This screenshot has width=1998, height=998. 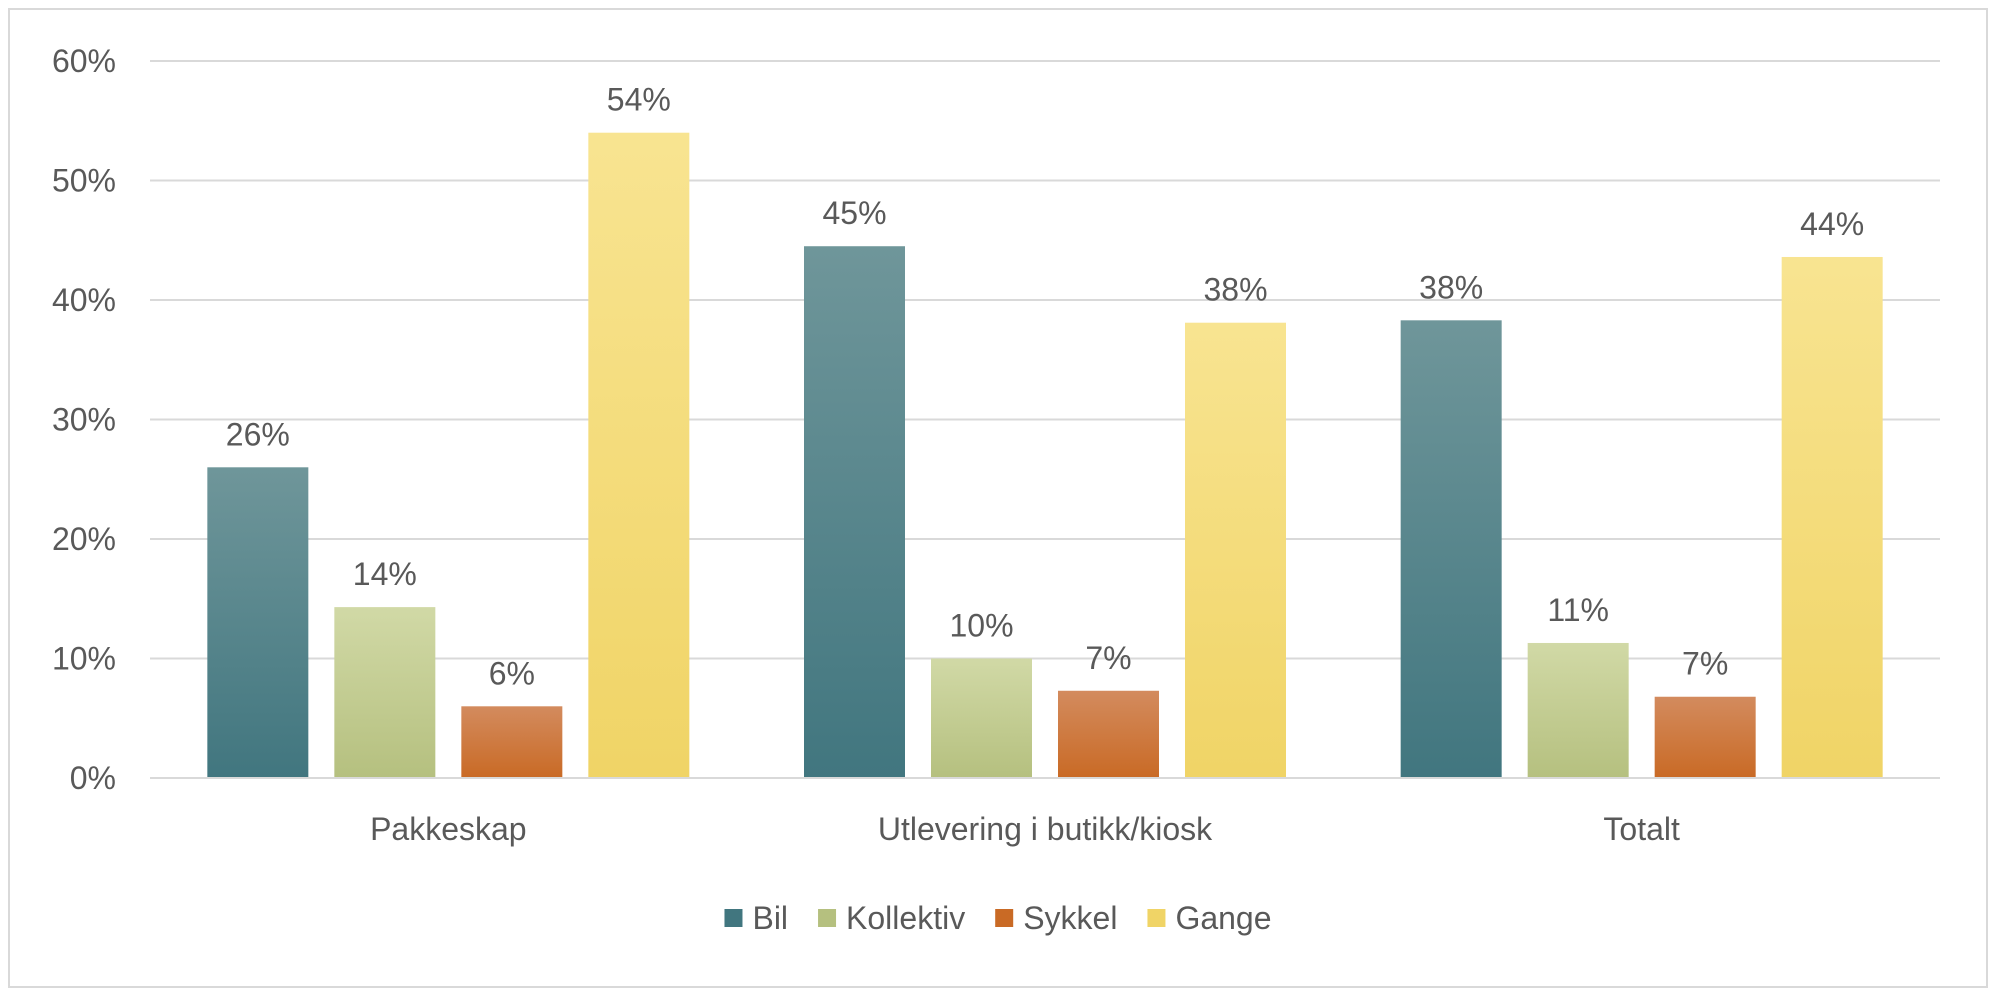 What do you see at coordinates (1070, 918) in the screenshot?
I see `legend-label: Sykkel` at bounding box center [1070, 918].